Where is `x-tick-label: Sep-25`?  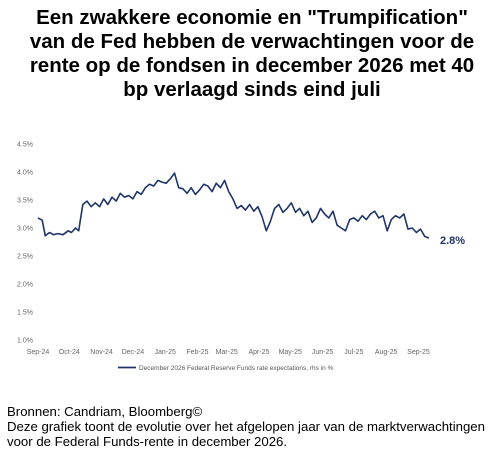
x-tick-label: Sep-25 is located at coordinates (418, 352).